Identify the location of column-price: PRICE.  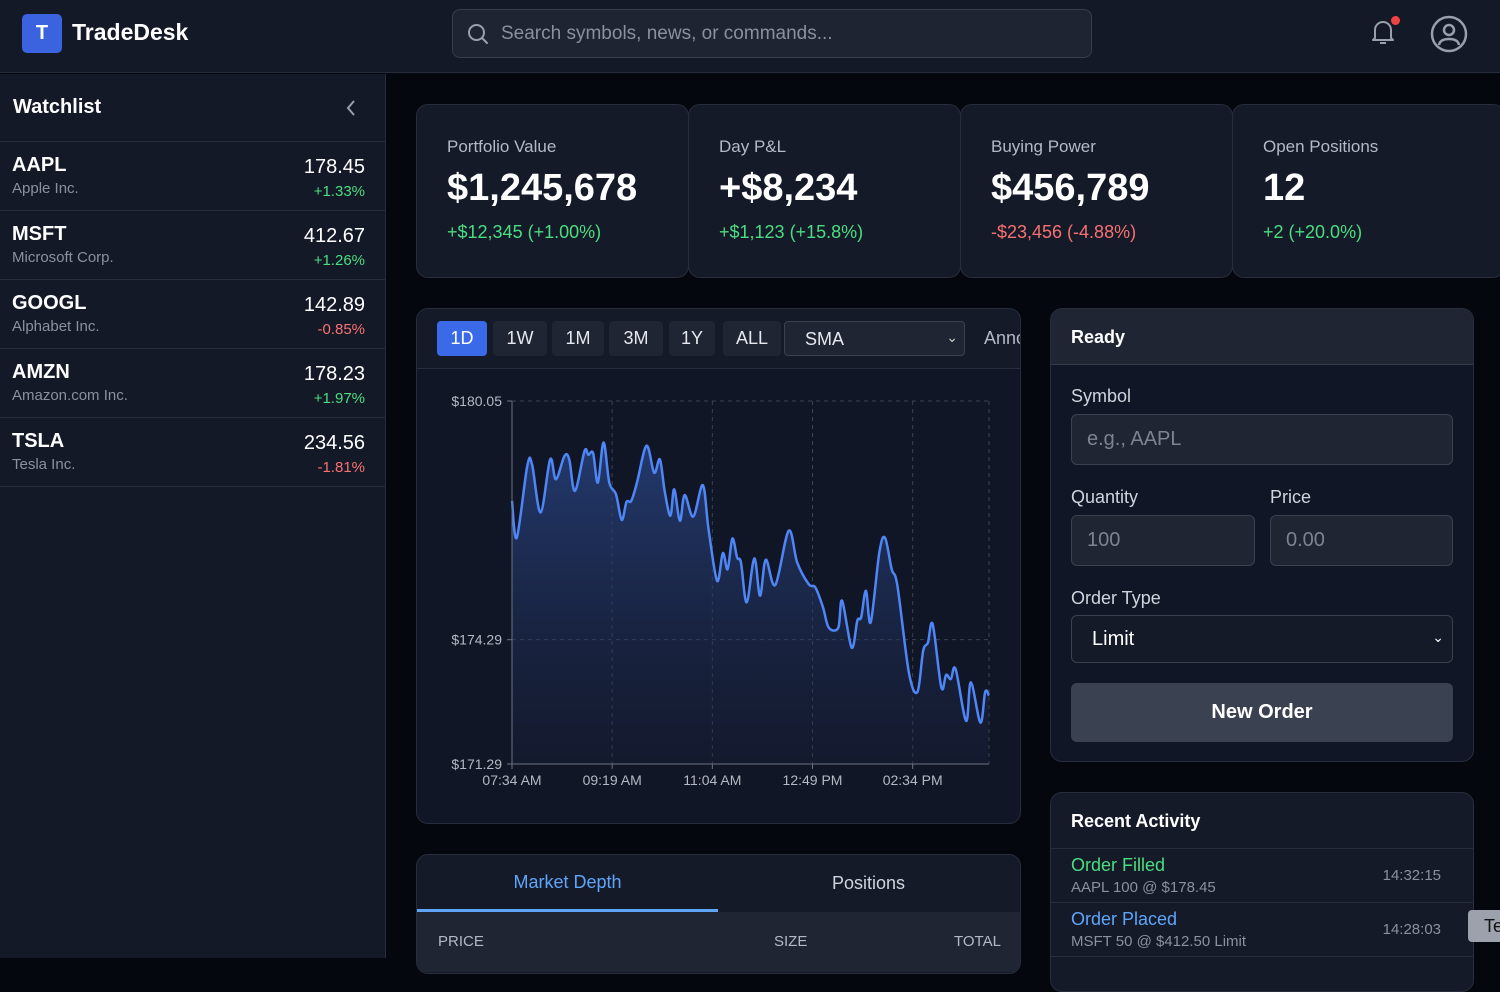
(461, 941).